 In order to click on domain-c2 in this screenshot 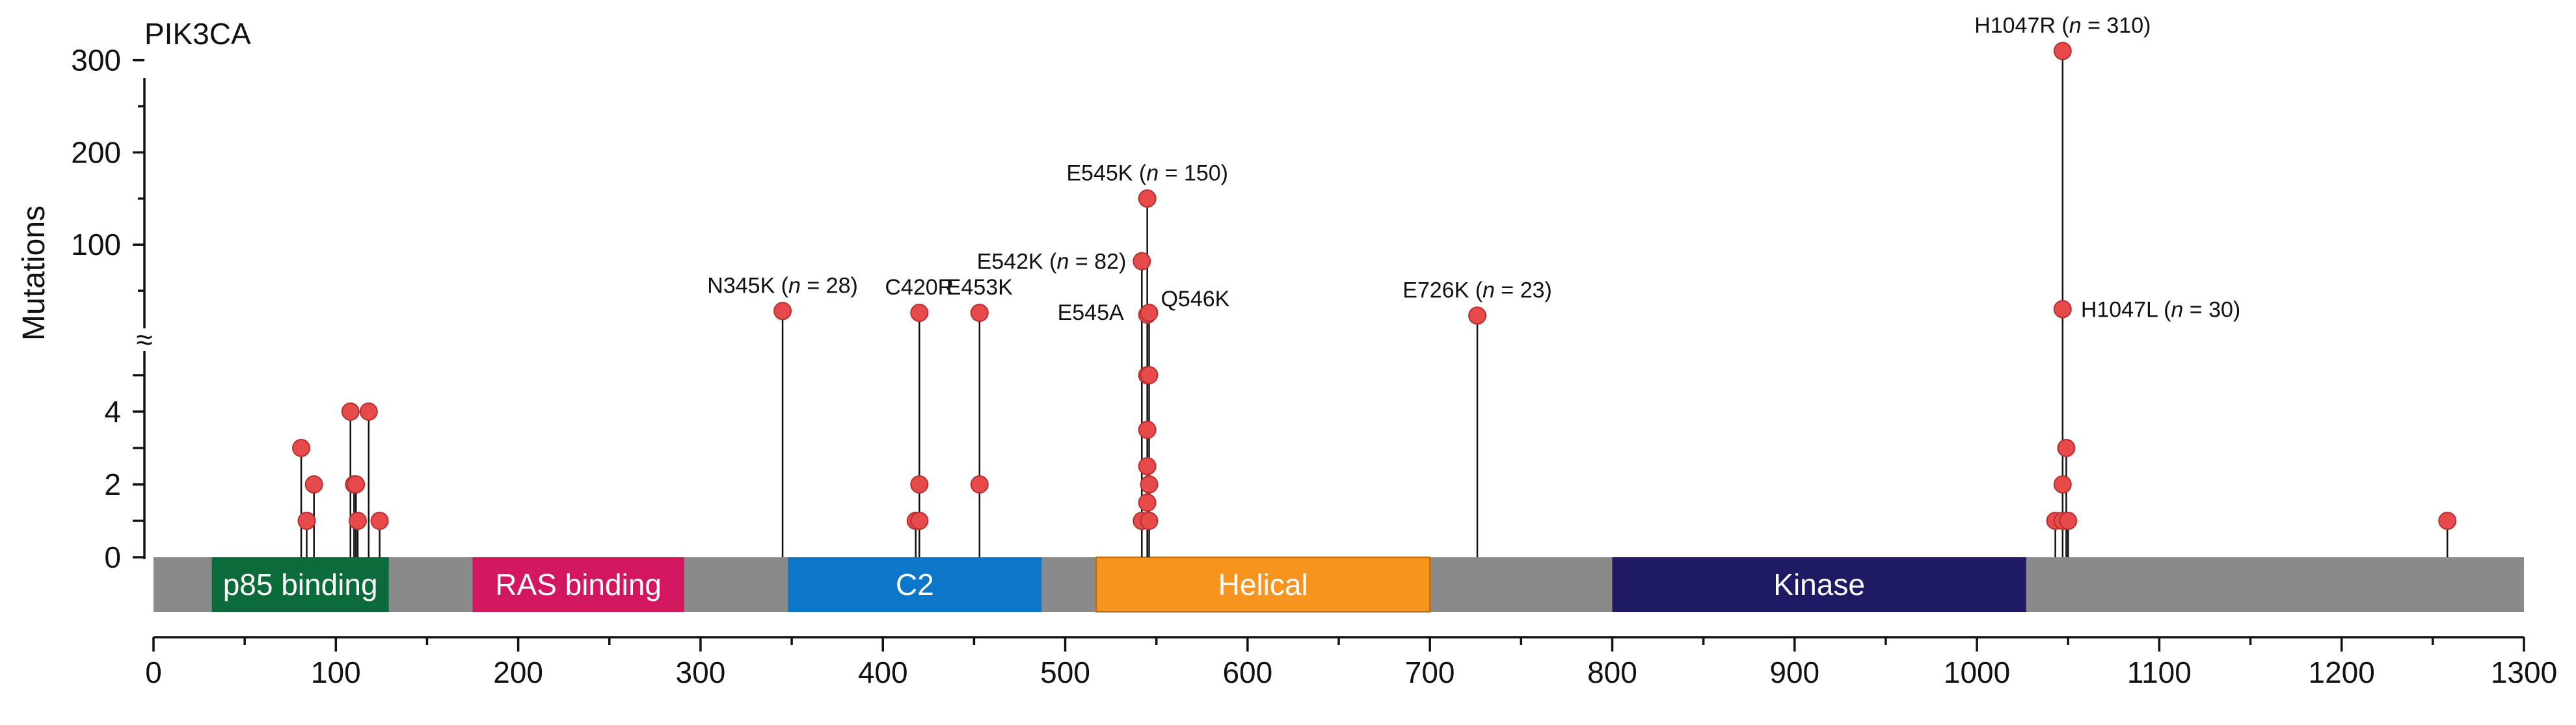, I will do `click(915, 584)`.